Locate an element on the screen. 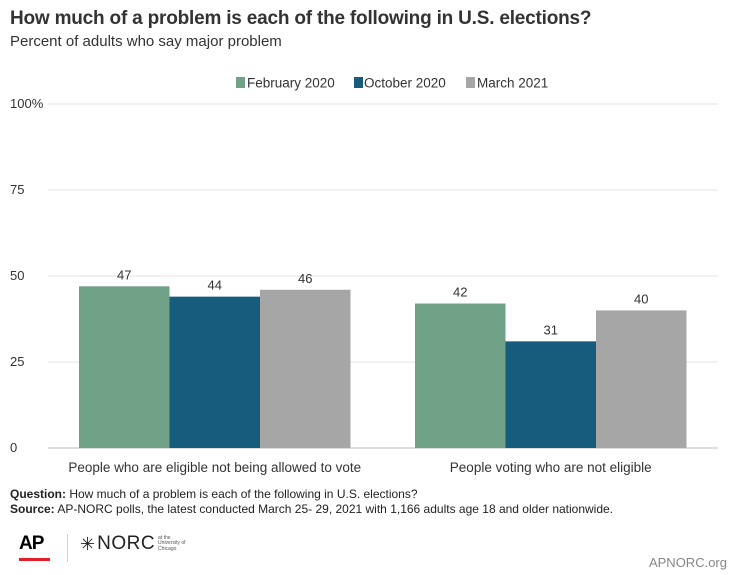 The width and height of the screenshot is (735, 575). data-label: 42 is located at coordinates (460, 292).